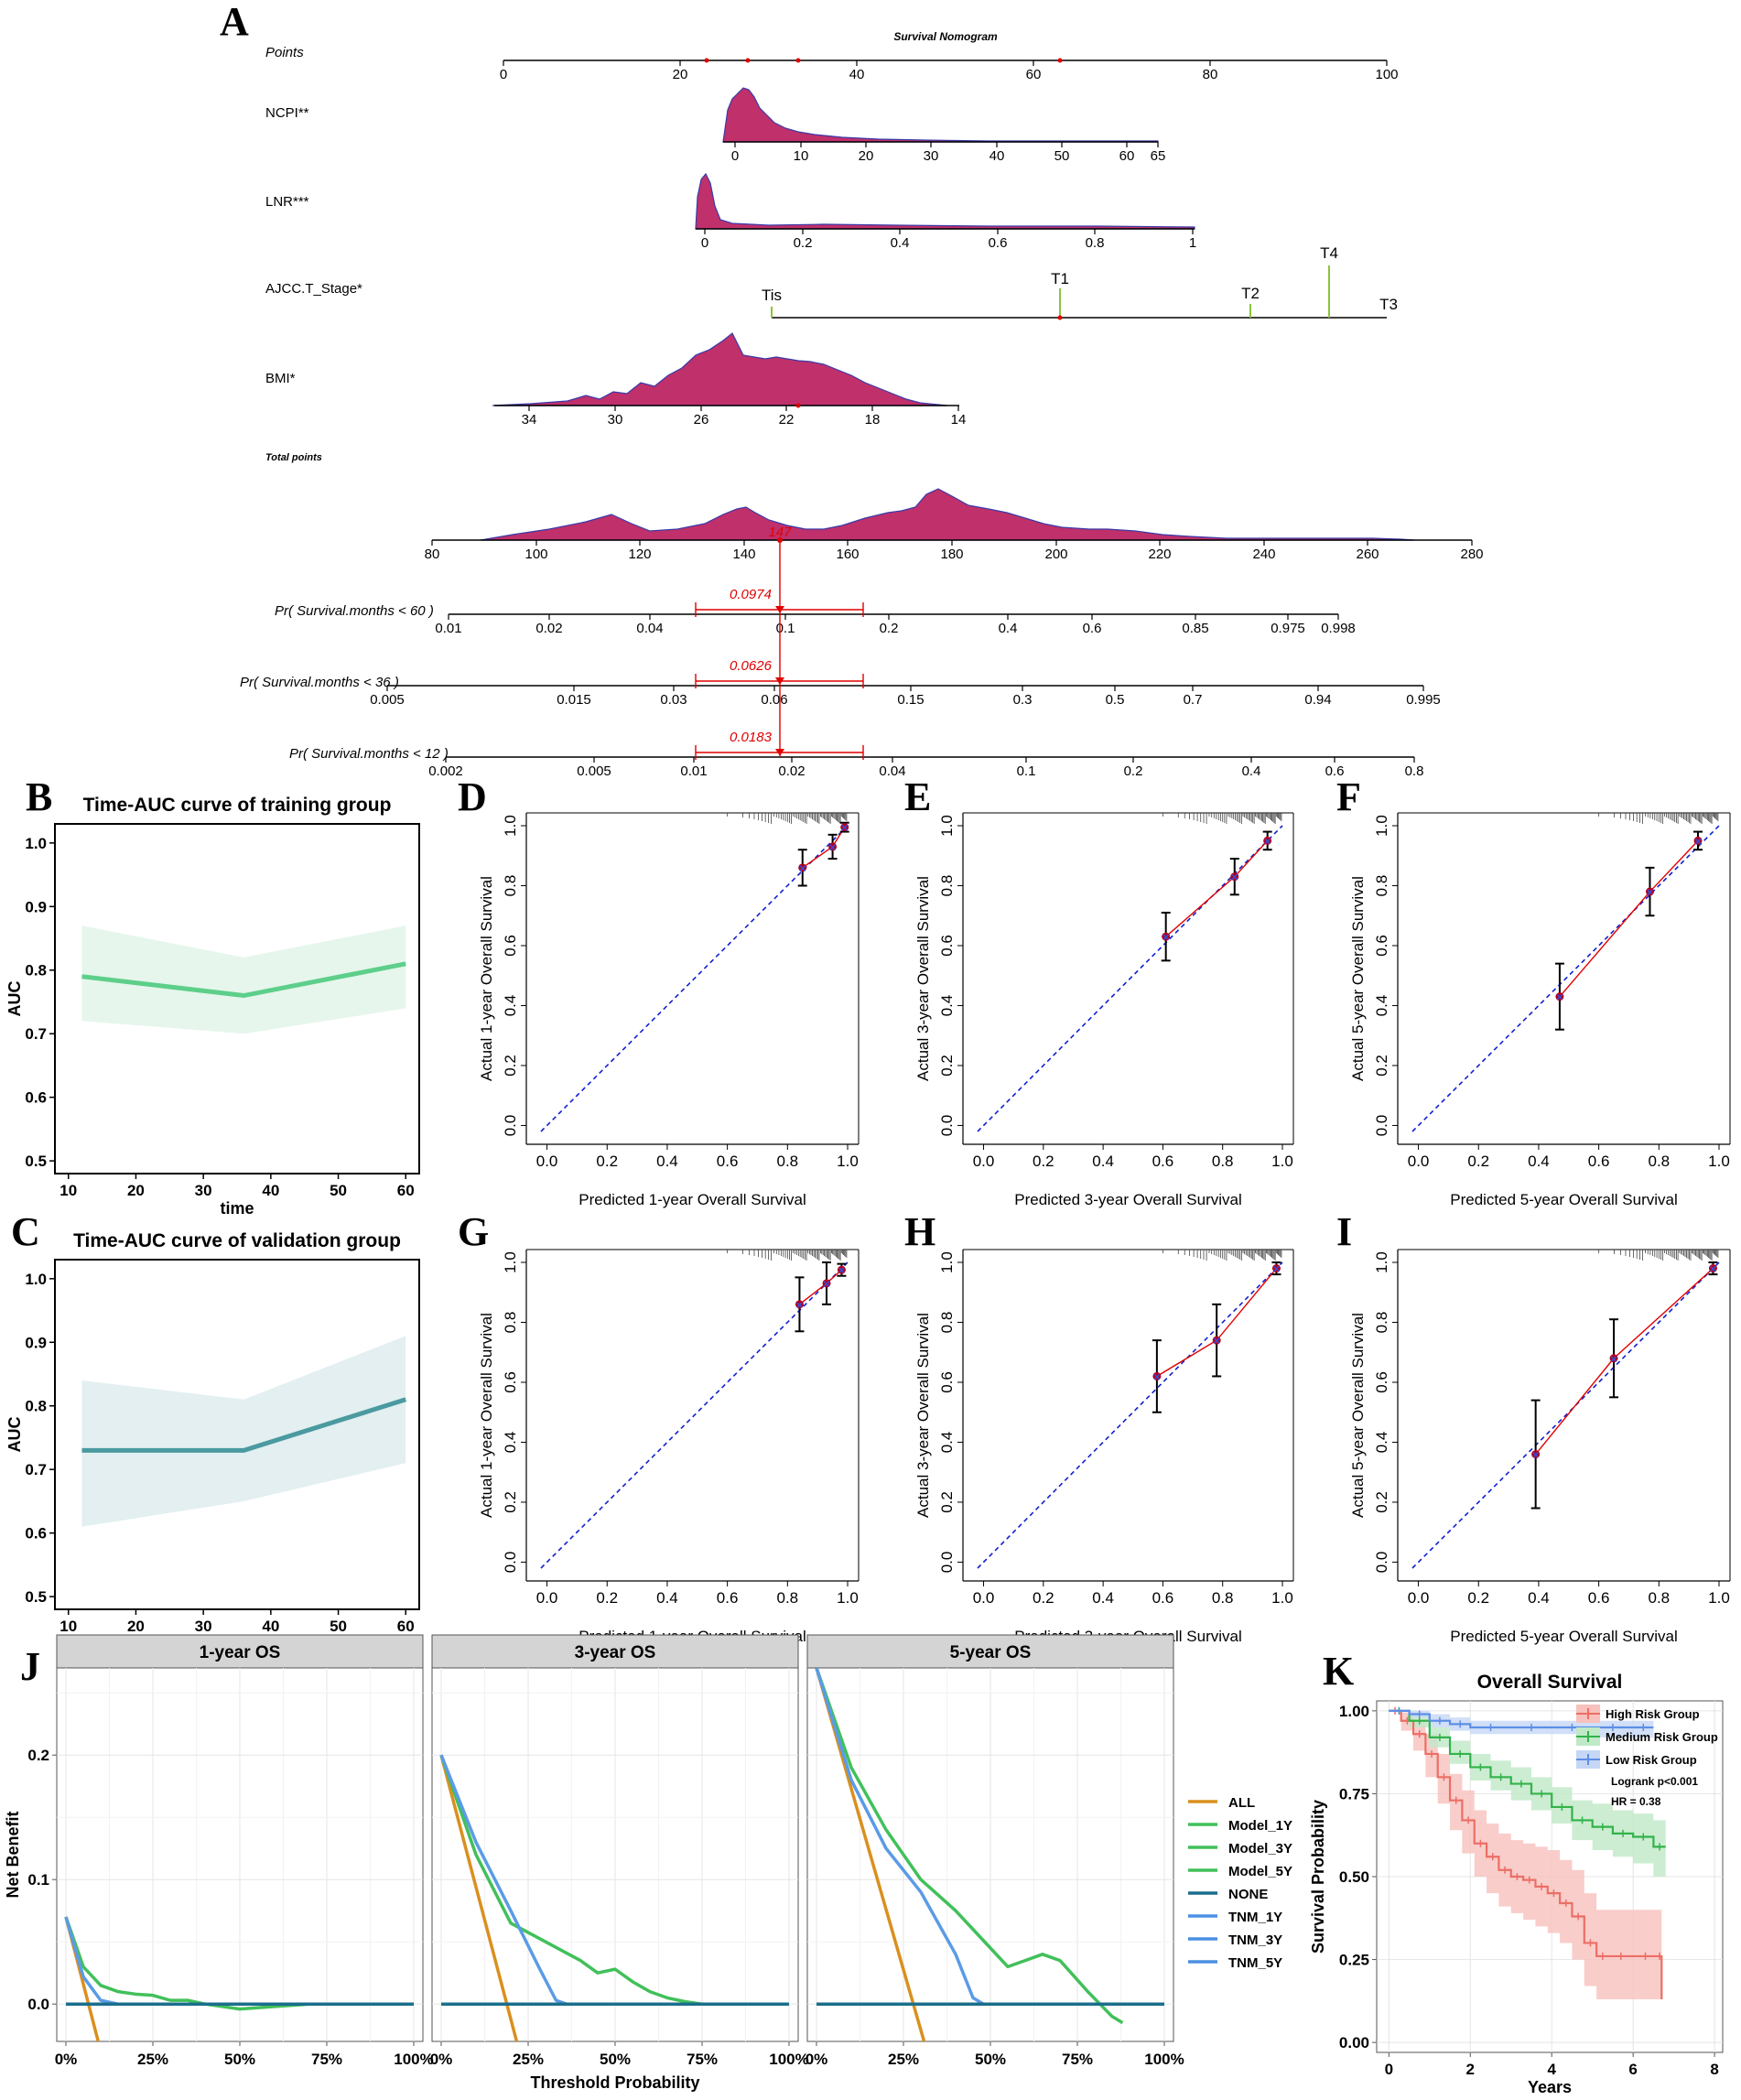  Describe the element at coordinates (529, 420) in the screenshot. I see `bmi-tick-label: 34` at that location.